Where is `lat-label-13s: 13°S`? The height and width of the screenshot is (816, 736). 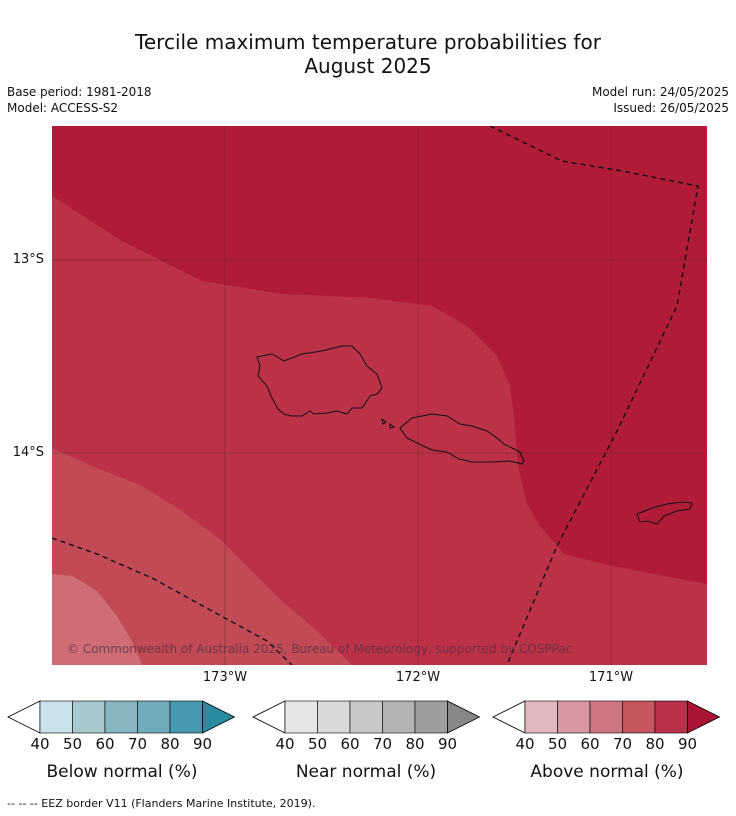 lat-label-13s: 13°S is located at coordinates (28, 259).